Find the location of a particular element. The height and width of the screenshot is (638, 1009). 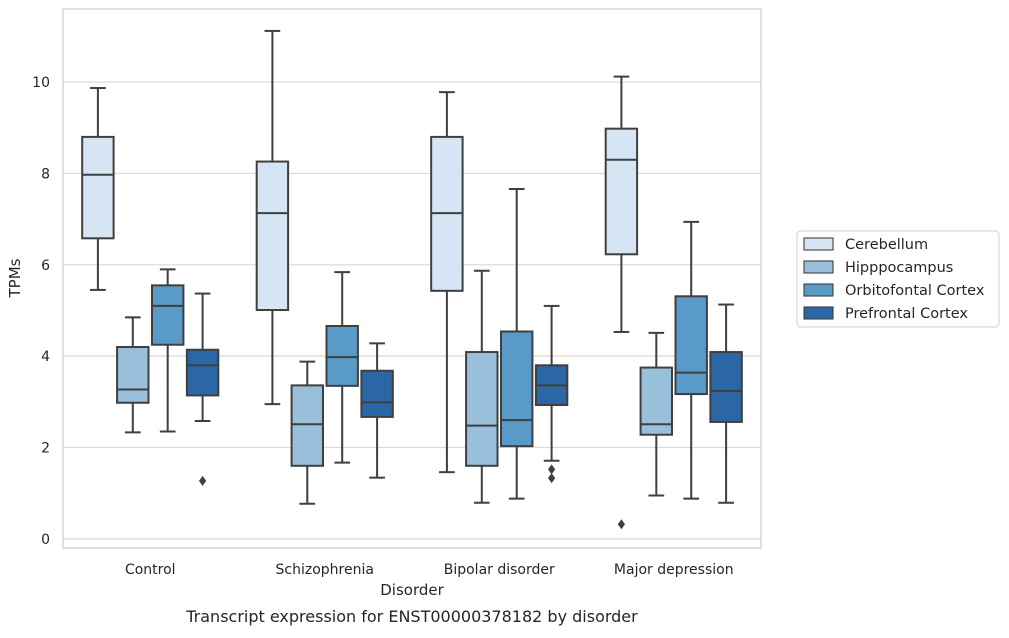

y-tick-labels: 0 2 4 6 8 10 is located at coordinates (41, 311).